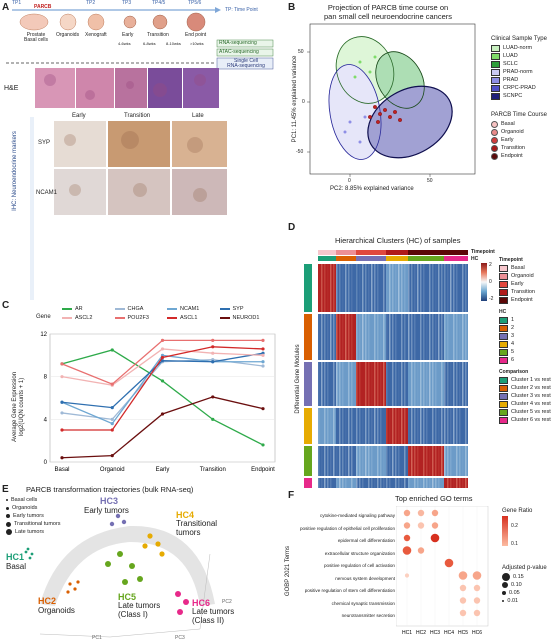  I want to click on timepoint-track-cell, so click(426, 252).